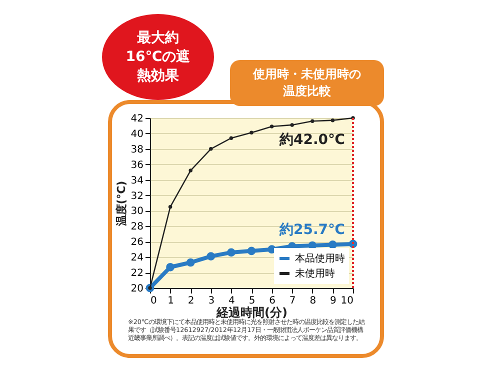 The height and width of the screenshot is (368, 490). I want to click on y-tick-label: 40, so click(137, 134).